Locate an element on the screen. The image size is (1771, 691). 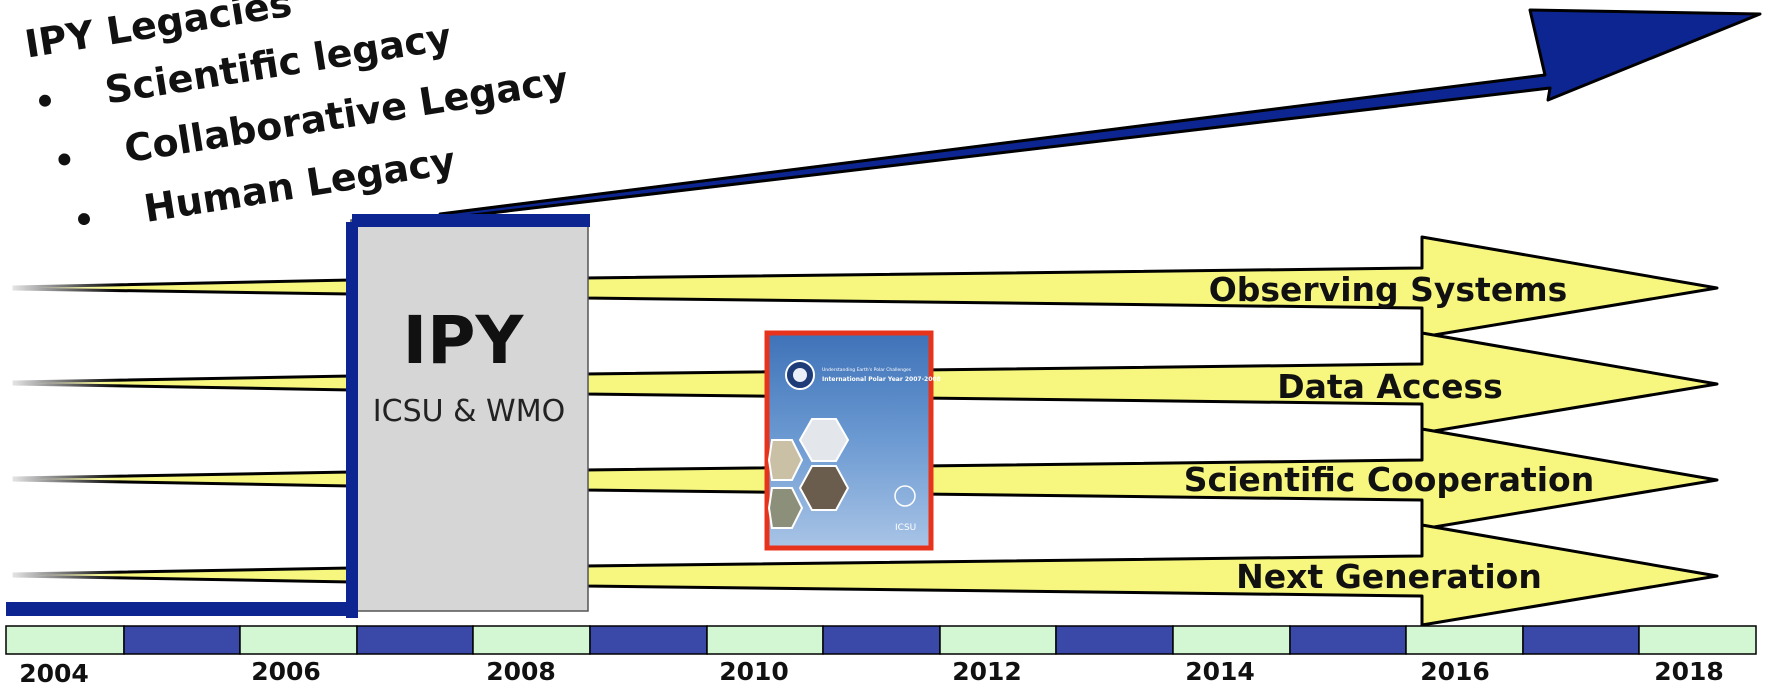
year-label: 2004 is located at coordinates (54, 673).